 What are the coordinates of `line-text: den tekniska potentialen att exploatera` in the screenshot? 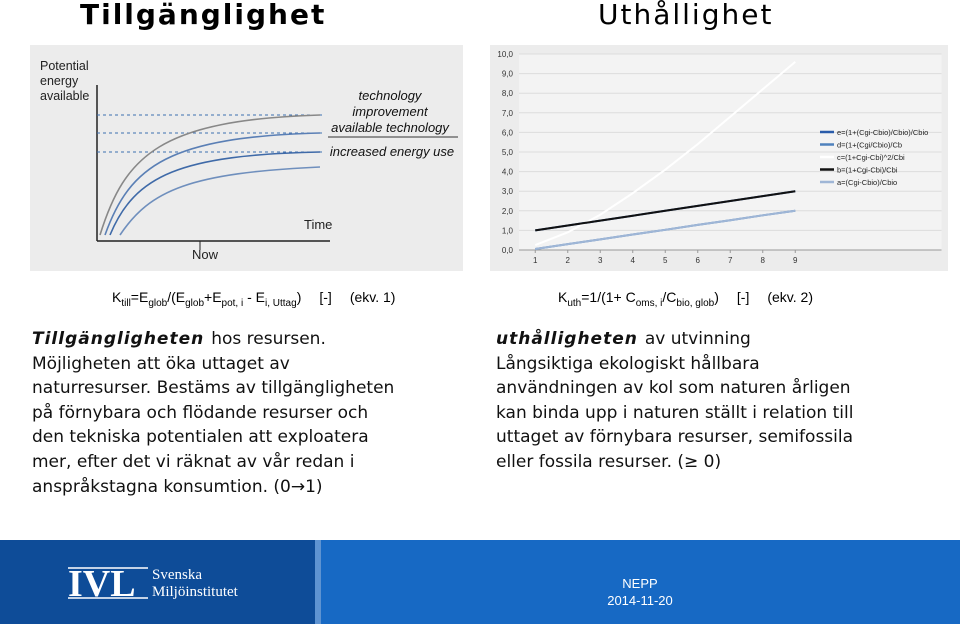 It's located at (200, 437).